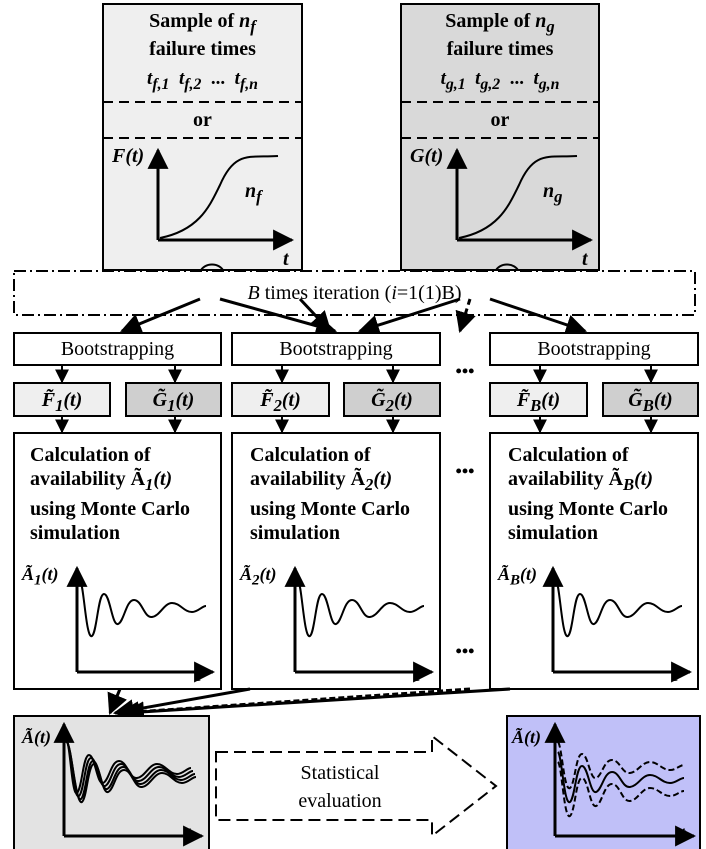 The image size is (706, 849). Describe the element at coordinates (340, 801) in the screenshot. I see `evaluation-line2: evaluation` at that location.